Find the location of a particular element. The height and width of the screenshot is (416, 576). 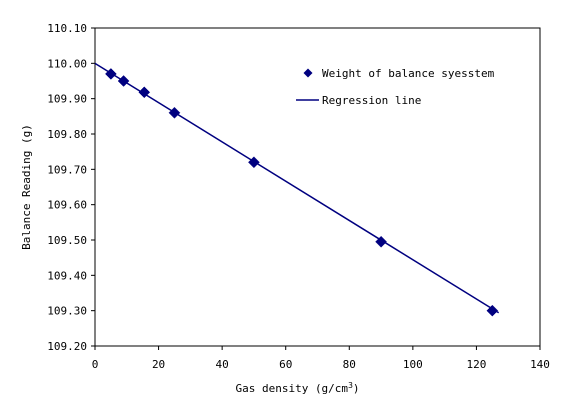

x-tick-label: 100 is located at coordinates (413, 364).